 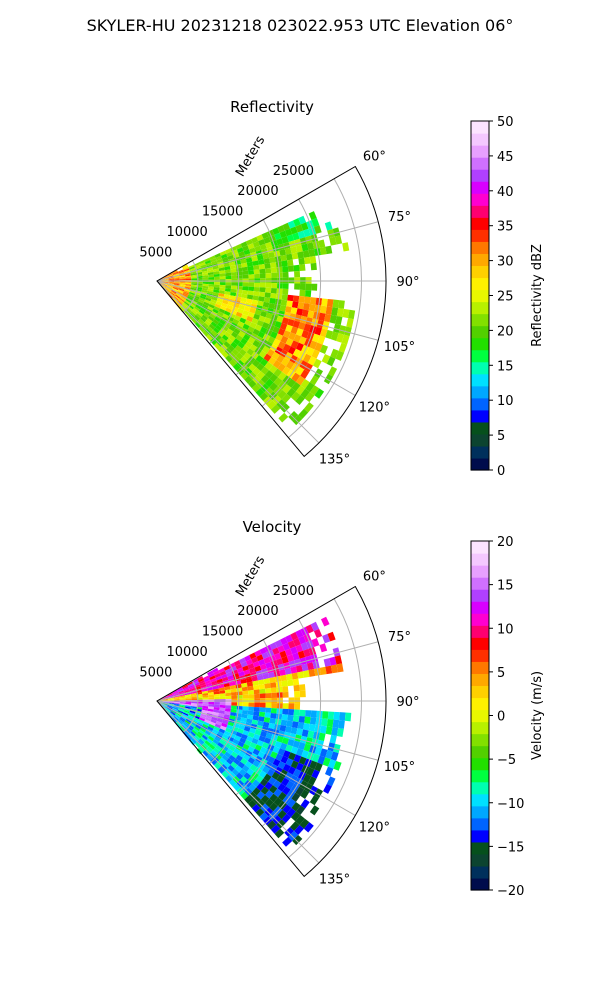 What do you see at coordinates (272, 527) in the screenshot?
I see `panel-title: Velocity` at bounding box center [272, 527].